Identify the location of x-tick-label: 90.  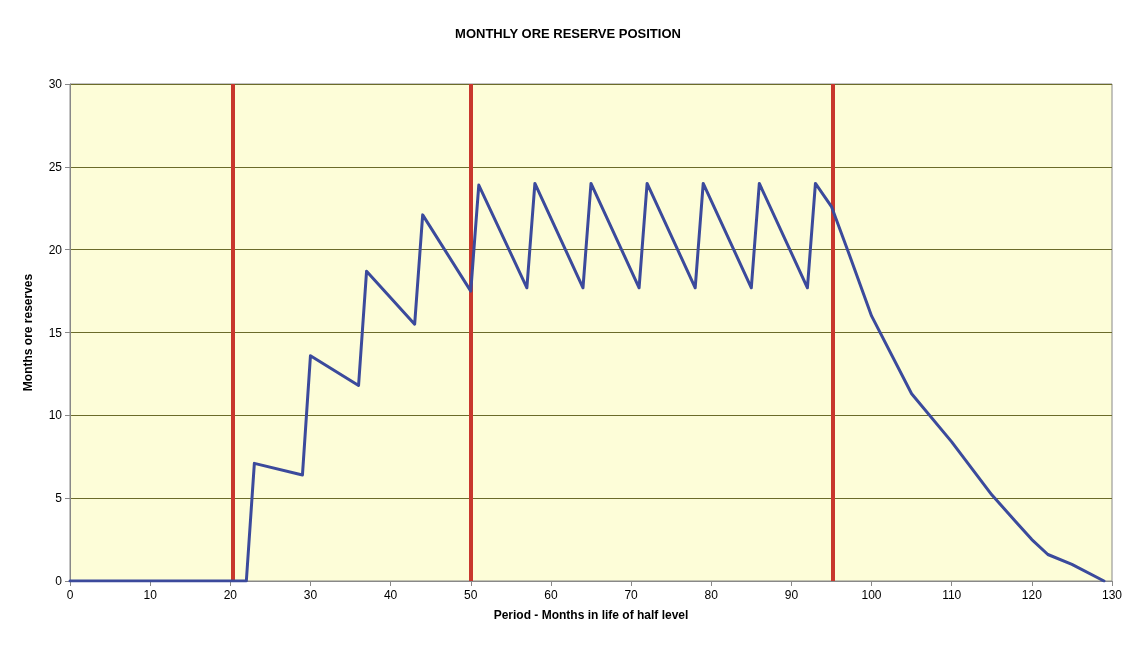
(791, 595).